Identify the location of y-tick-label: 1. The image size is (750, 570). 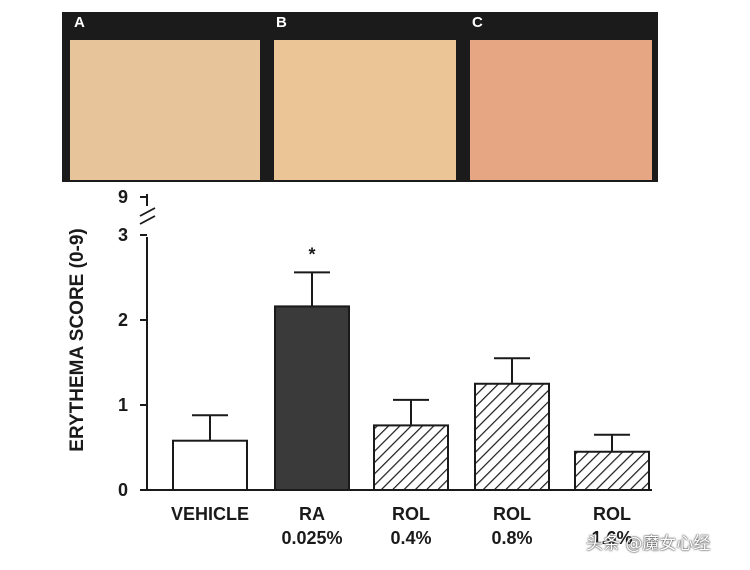
(123, 405).